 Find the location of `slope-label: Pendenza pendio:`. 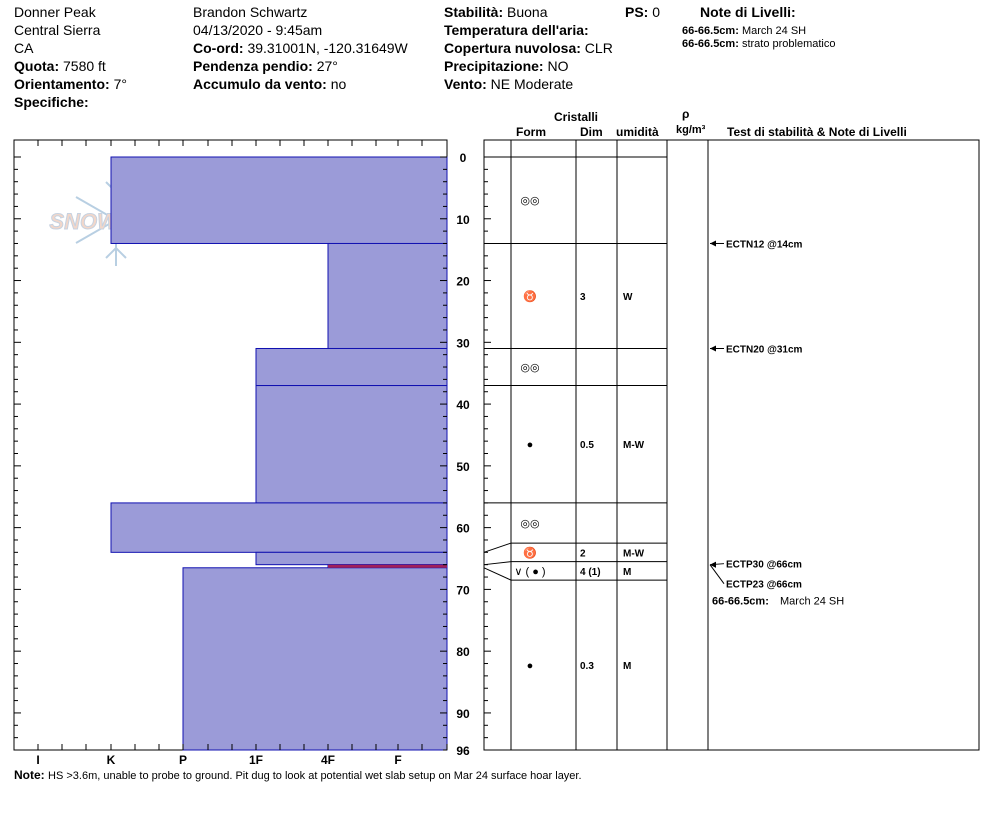

slope-label: Pendenza pendio: is located at coordinates (253, 66).